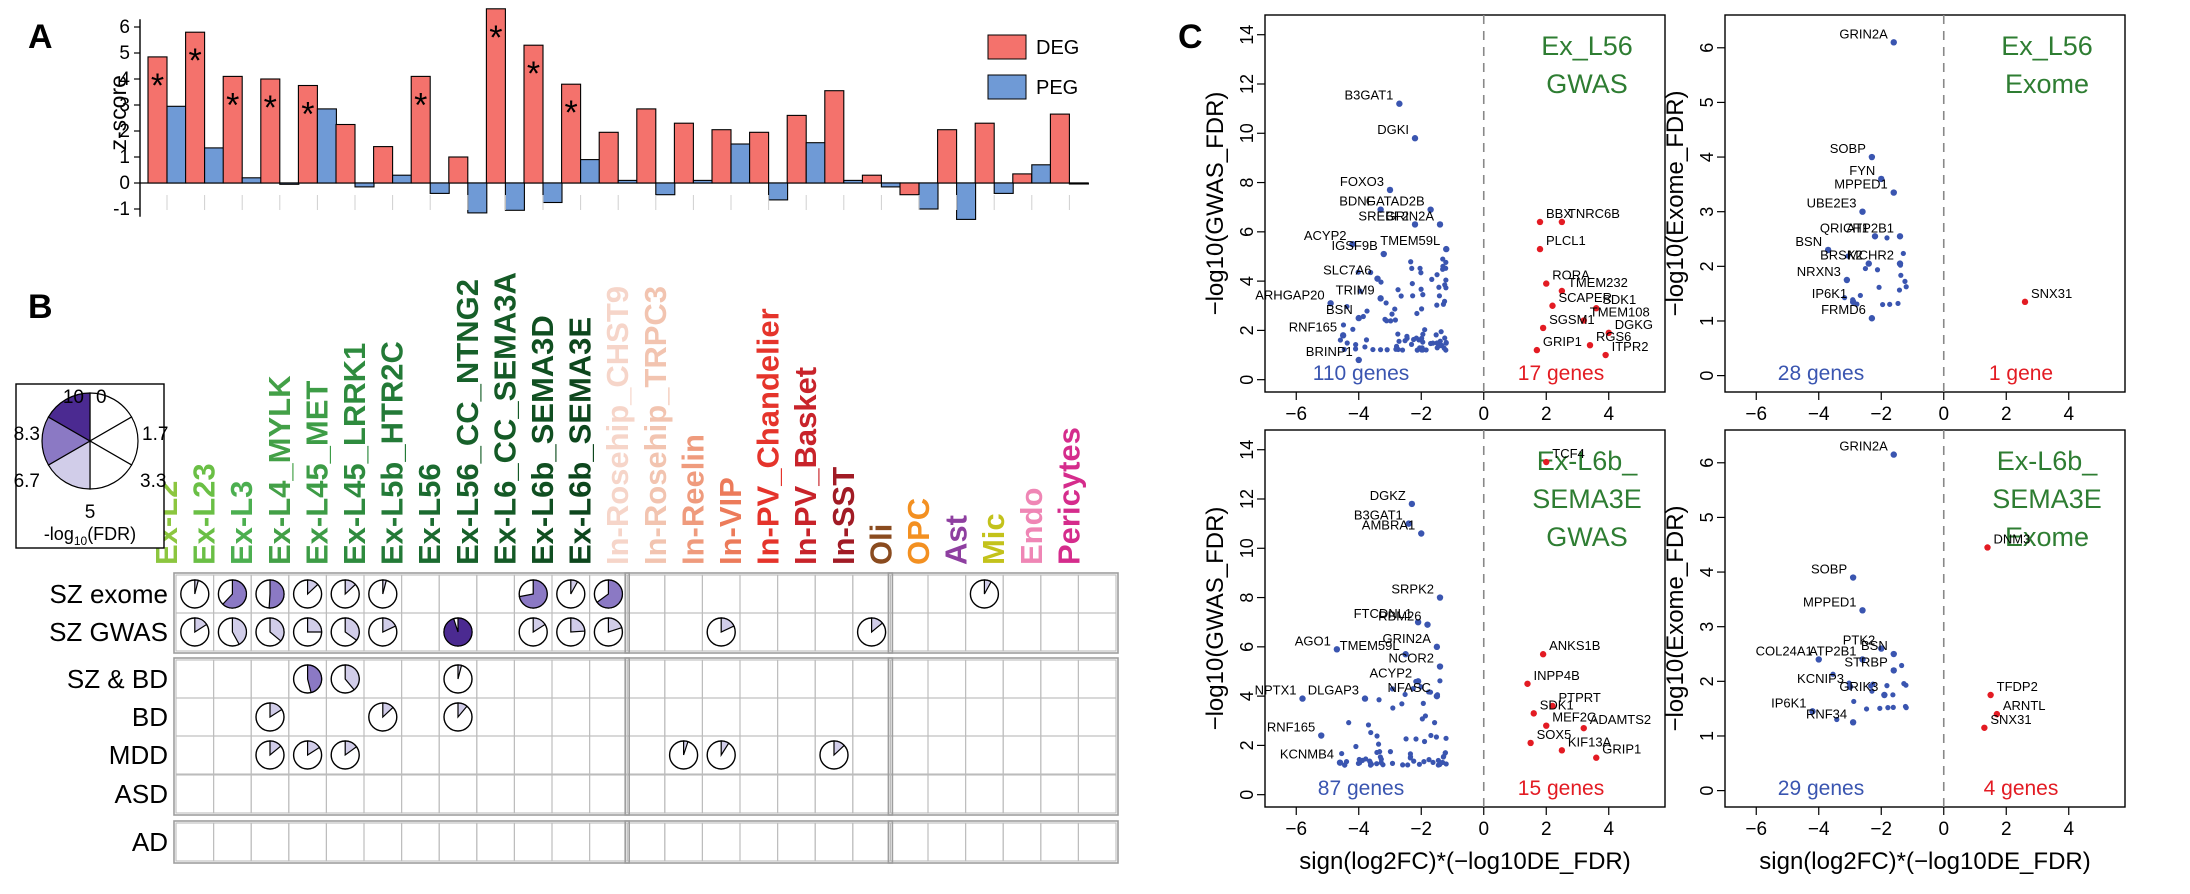  I want to click on x-tick-label: −4, so click(1359, 829).